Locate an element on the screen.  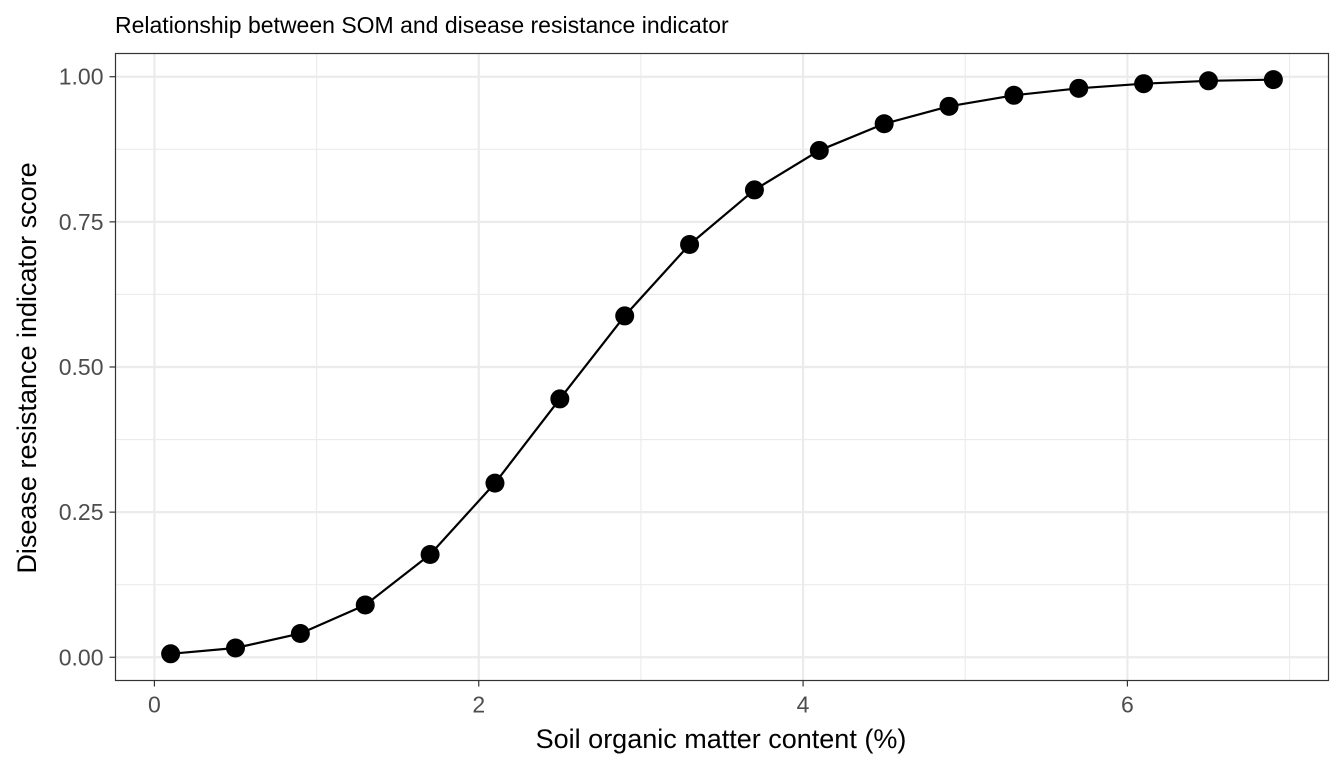
y-axis-label: Disease resistance indicator score is located at coordinates (27, 367).